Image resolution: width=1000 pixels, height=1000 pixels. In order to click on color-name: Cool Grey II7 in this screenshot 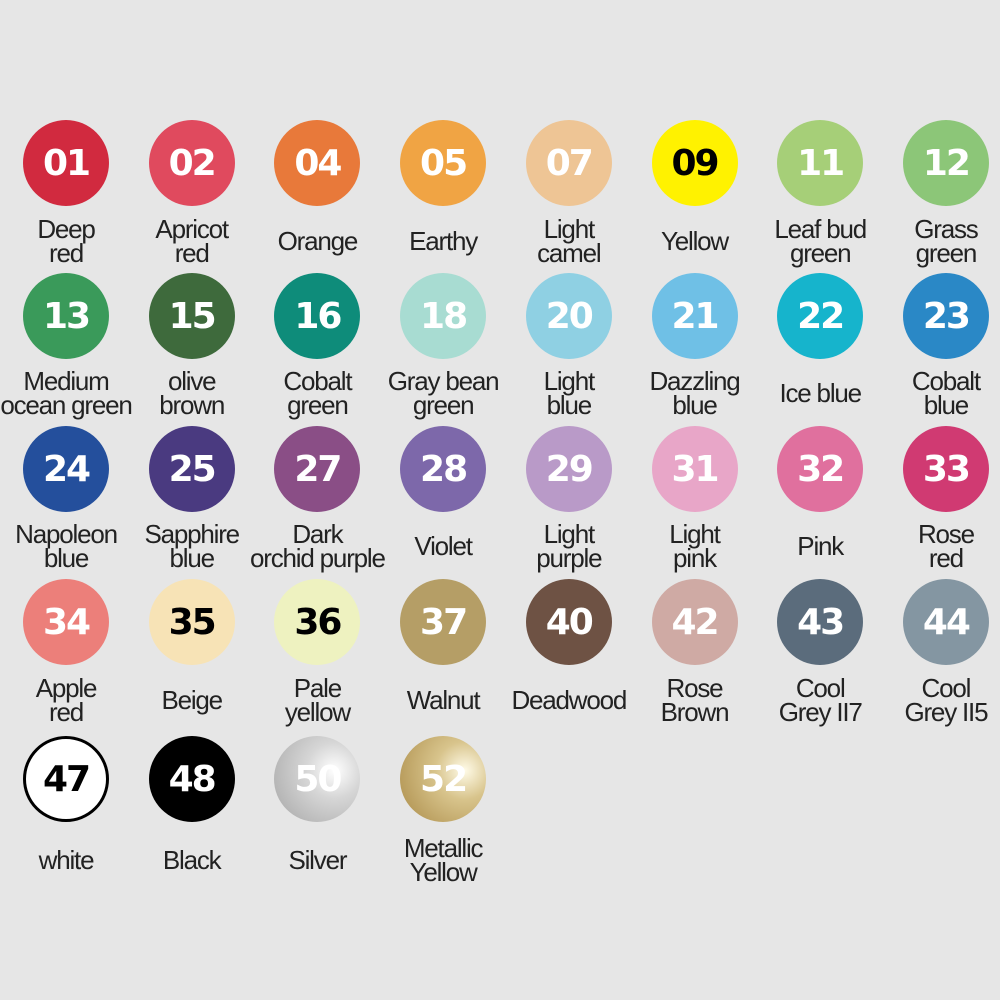, I will do `click(820, 700)`.